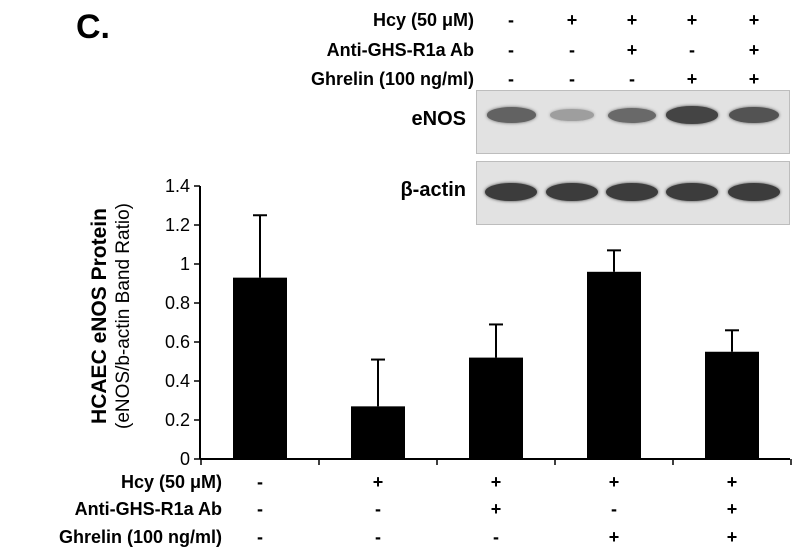  Describe the element at coordinates (400, 50) in the screenshot. I see `top-condition-label: Anti-GHS-R1a Ab` at that location.